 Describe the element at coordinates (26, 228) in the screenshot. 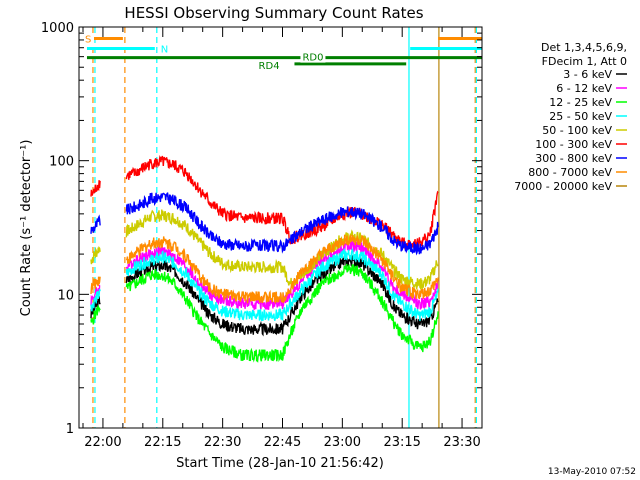

I see `y-axis-label: Count Rate (s⁻¹ detector⁻¹)` at that location.